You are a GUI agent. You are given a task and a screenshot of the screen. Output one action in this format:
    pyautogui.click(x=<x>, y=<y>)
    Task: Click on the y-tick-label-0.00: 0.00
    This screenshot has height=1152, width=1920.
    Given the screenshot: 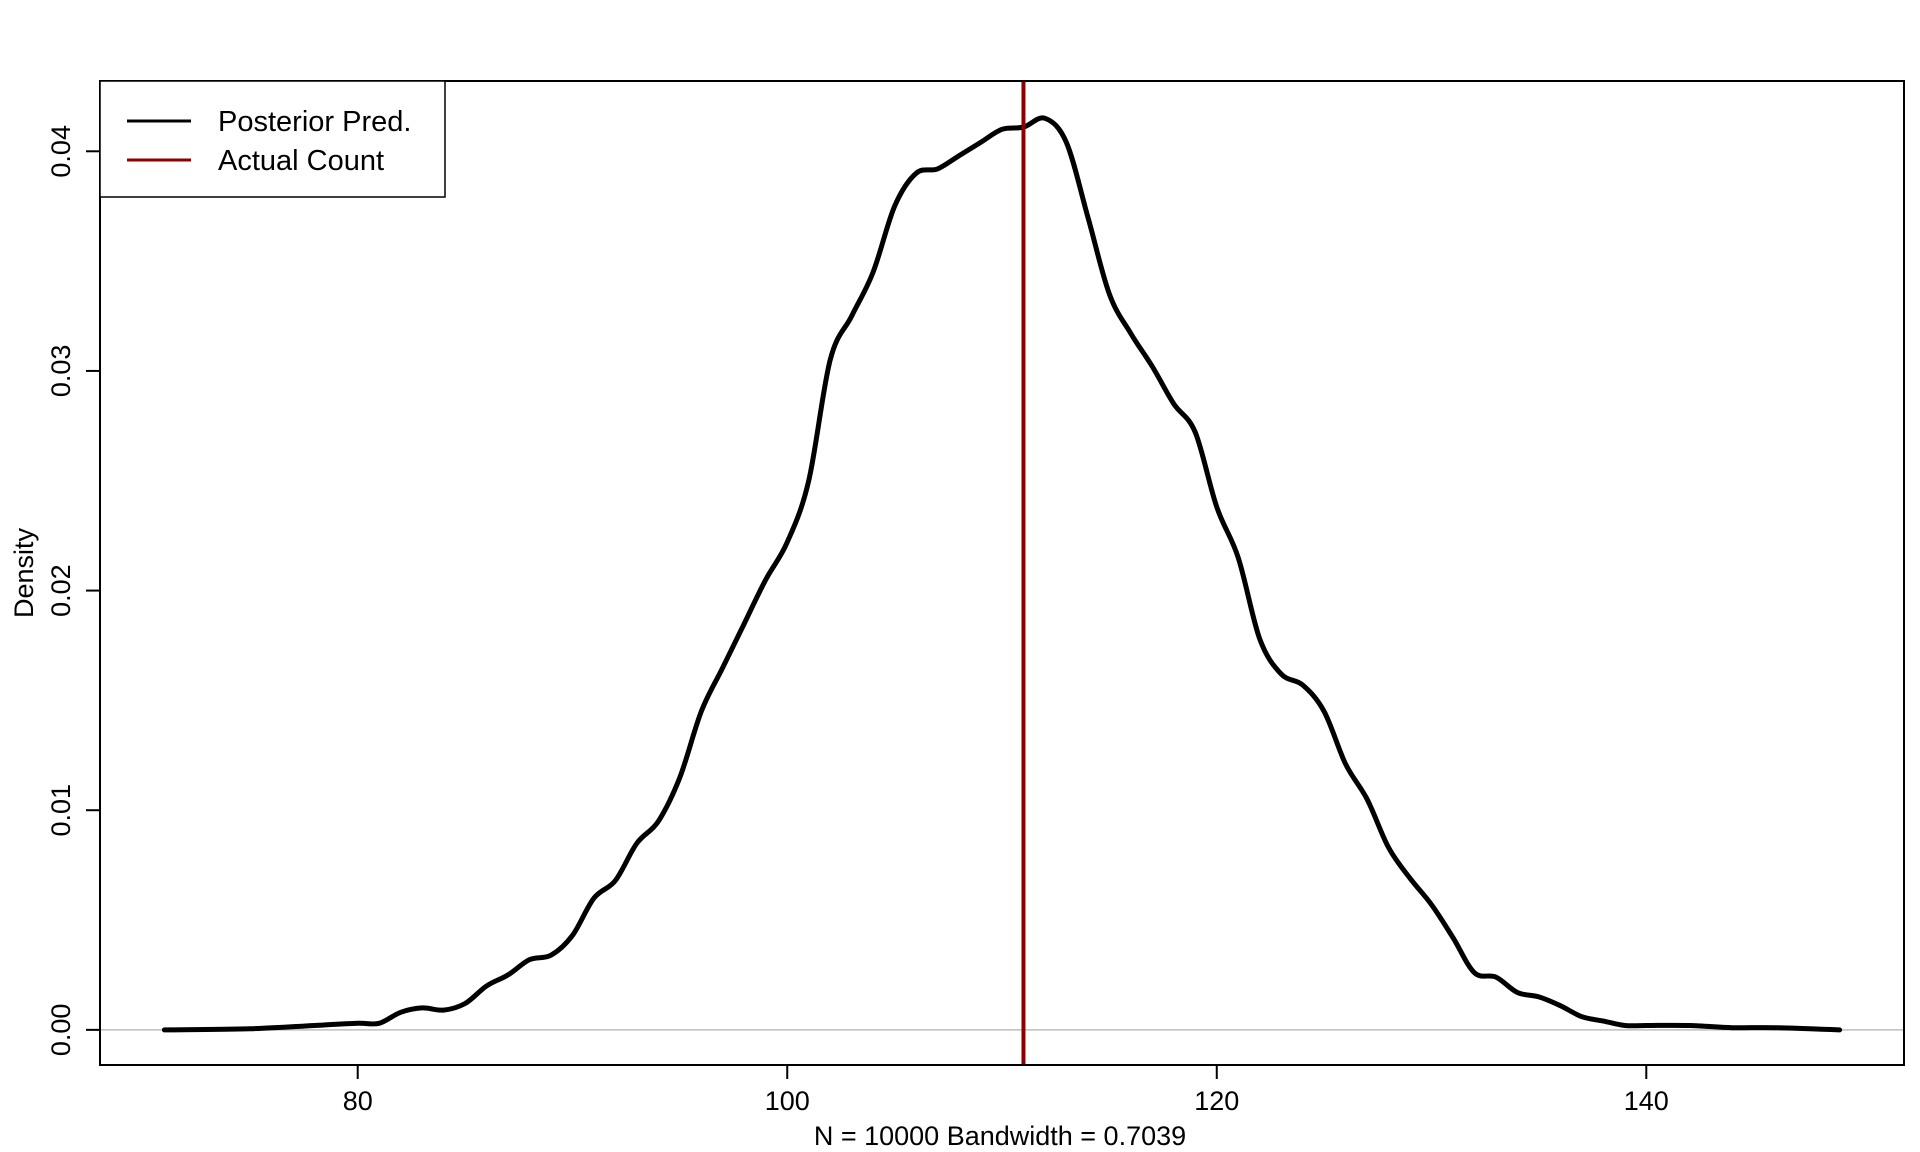 What is the action you would take?
    pyautogui.click(x=61, y=1030)
    